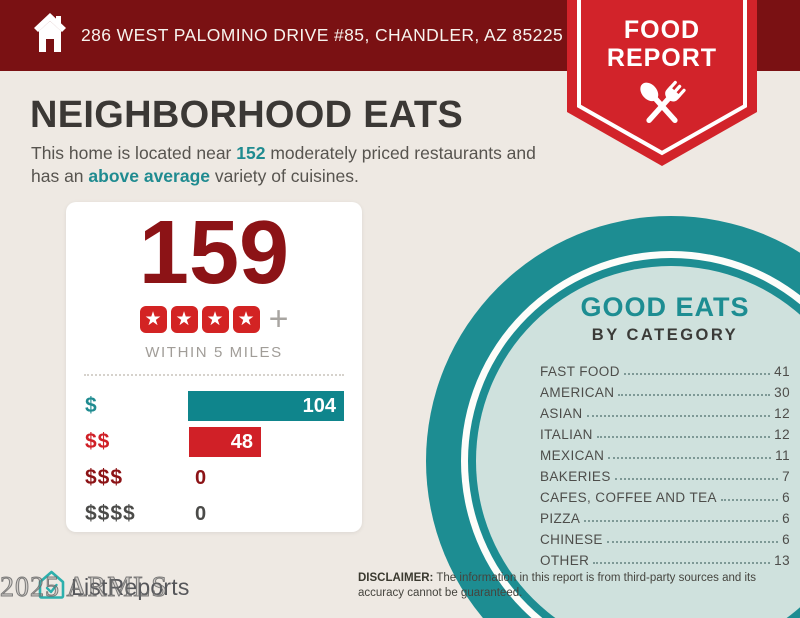 The image size is (800, 618). Describe the element at coordinates (149, 175) in the screenshot. I see `variety-highlight: above average` at that location.